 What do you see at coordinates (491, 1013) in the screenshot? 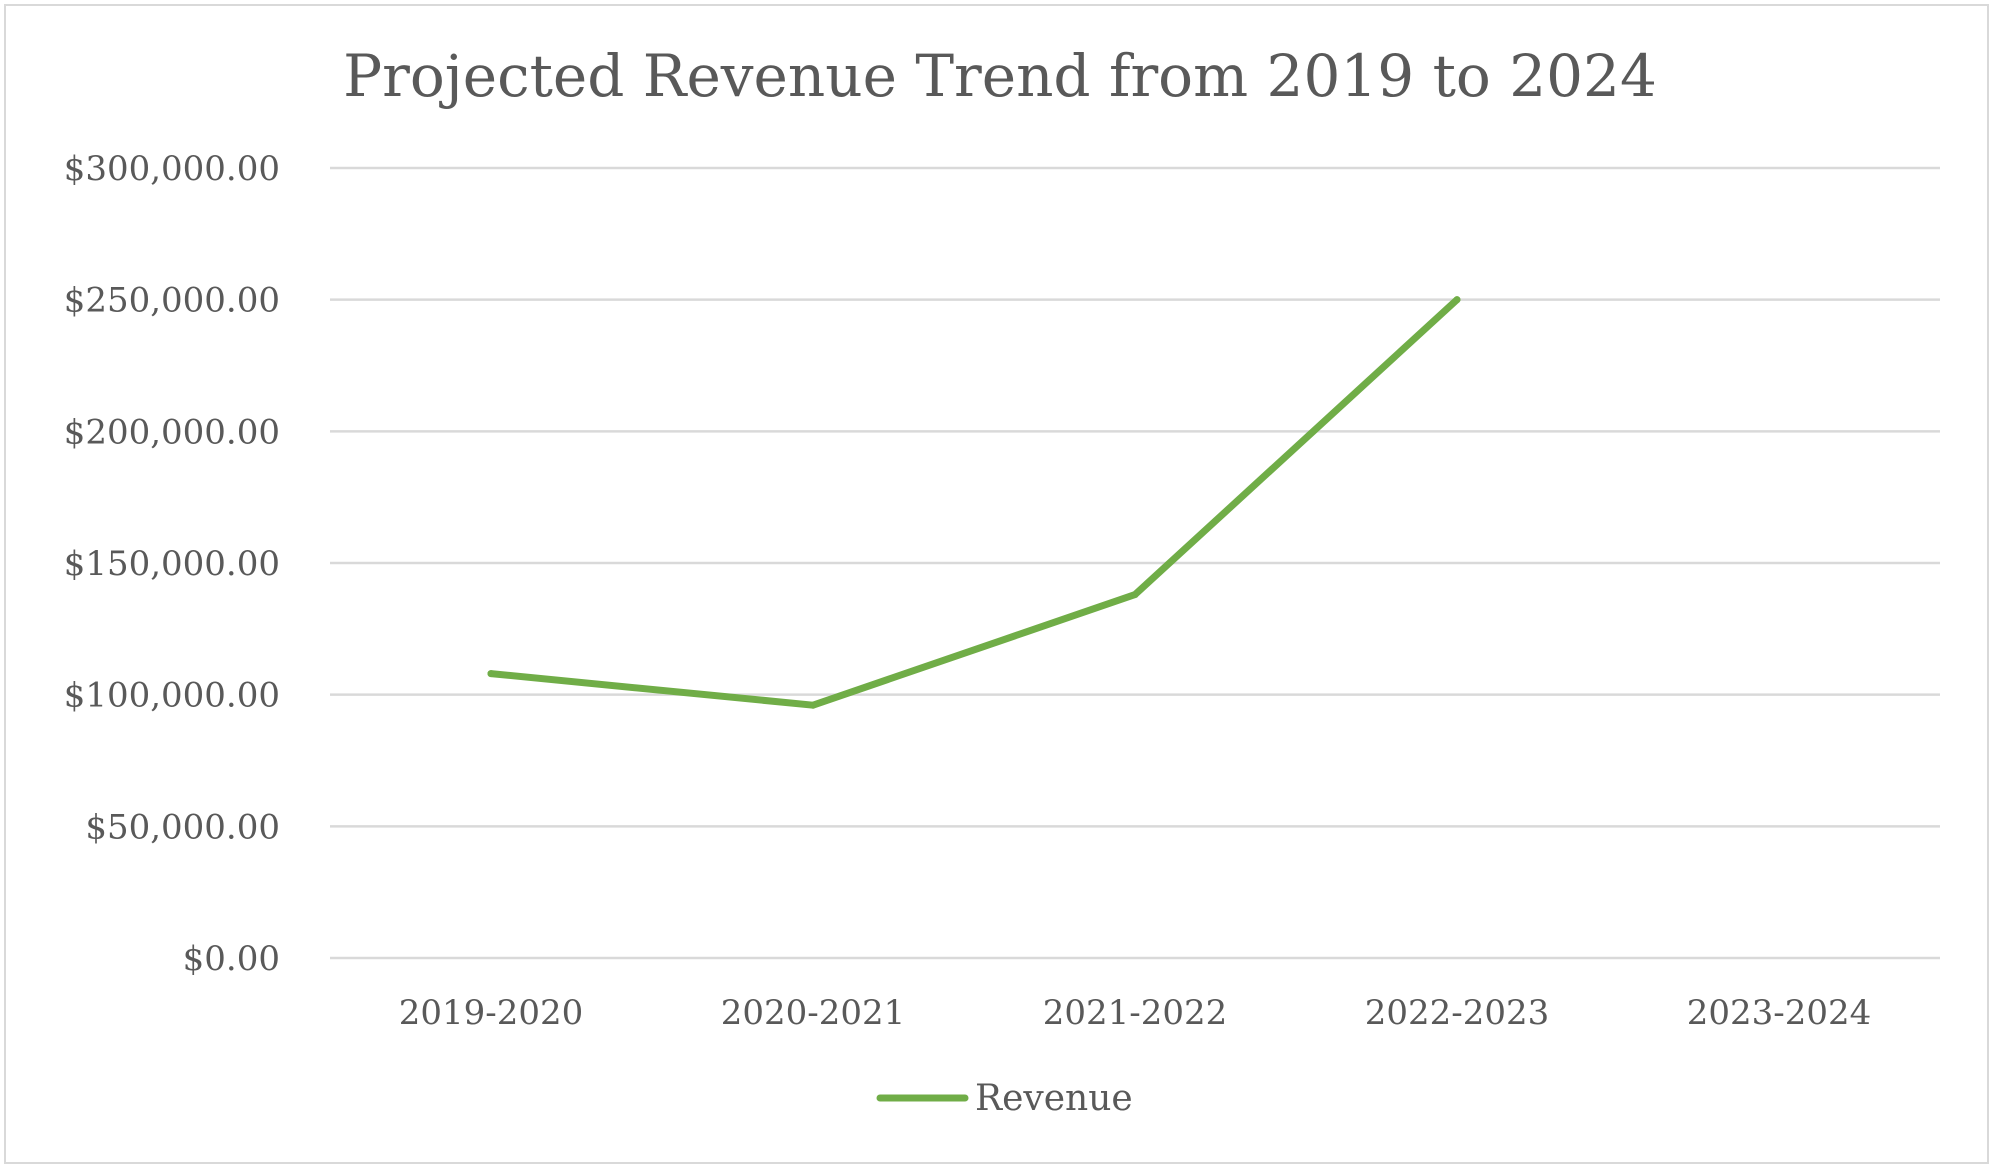
I see `x-tick-label: 2019-2020` at bounding box center [491, 1013].